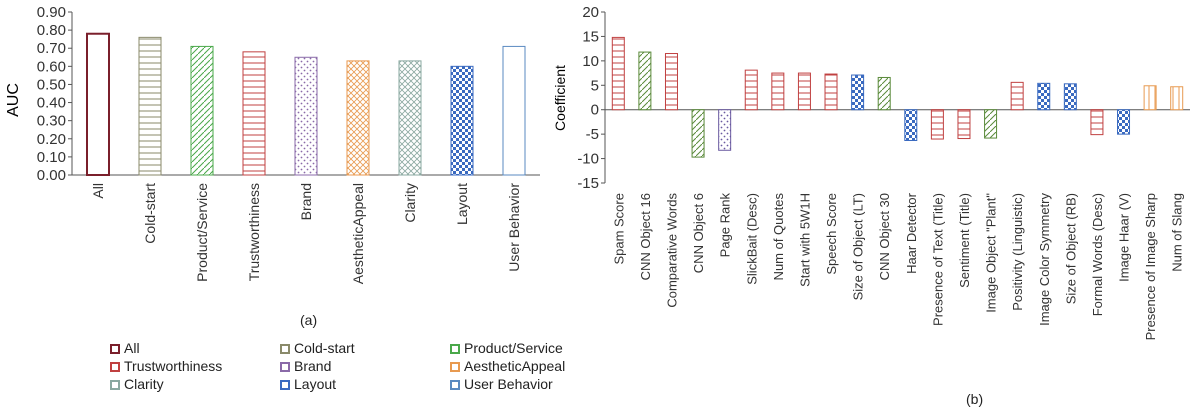 The height and width of the screenshot is (410, 1203). I want to click on chart-a-legend-entry: Product/Service, so click(506, 348).